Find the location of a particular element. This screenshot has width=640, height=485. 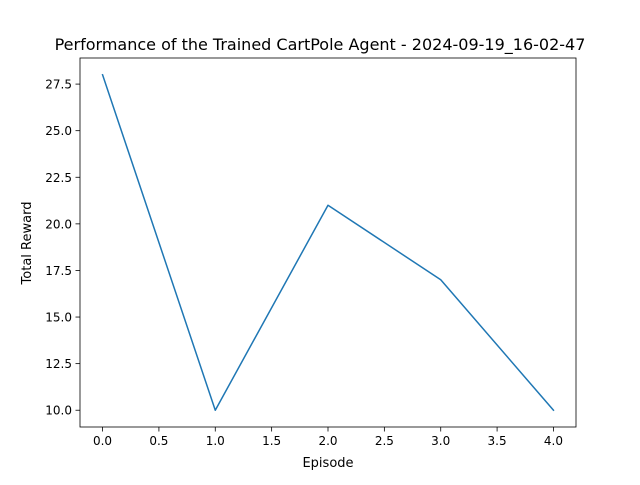

x-tick-label: 4.0 is located at coordinates (553, 441).